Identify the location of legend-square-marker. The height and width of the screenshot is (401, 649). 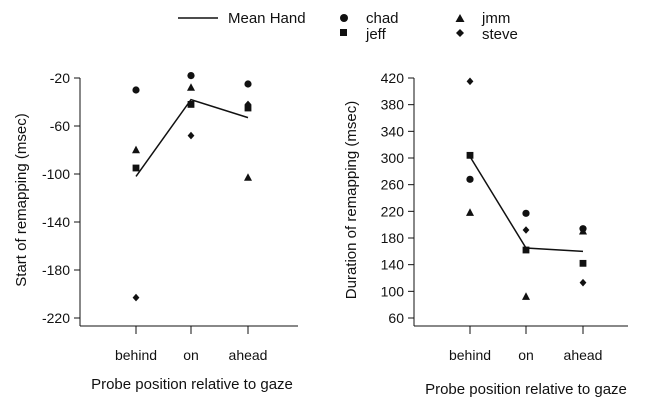
(343, 32).